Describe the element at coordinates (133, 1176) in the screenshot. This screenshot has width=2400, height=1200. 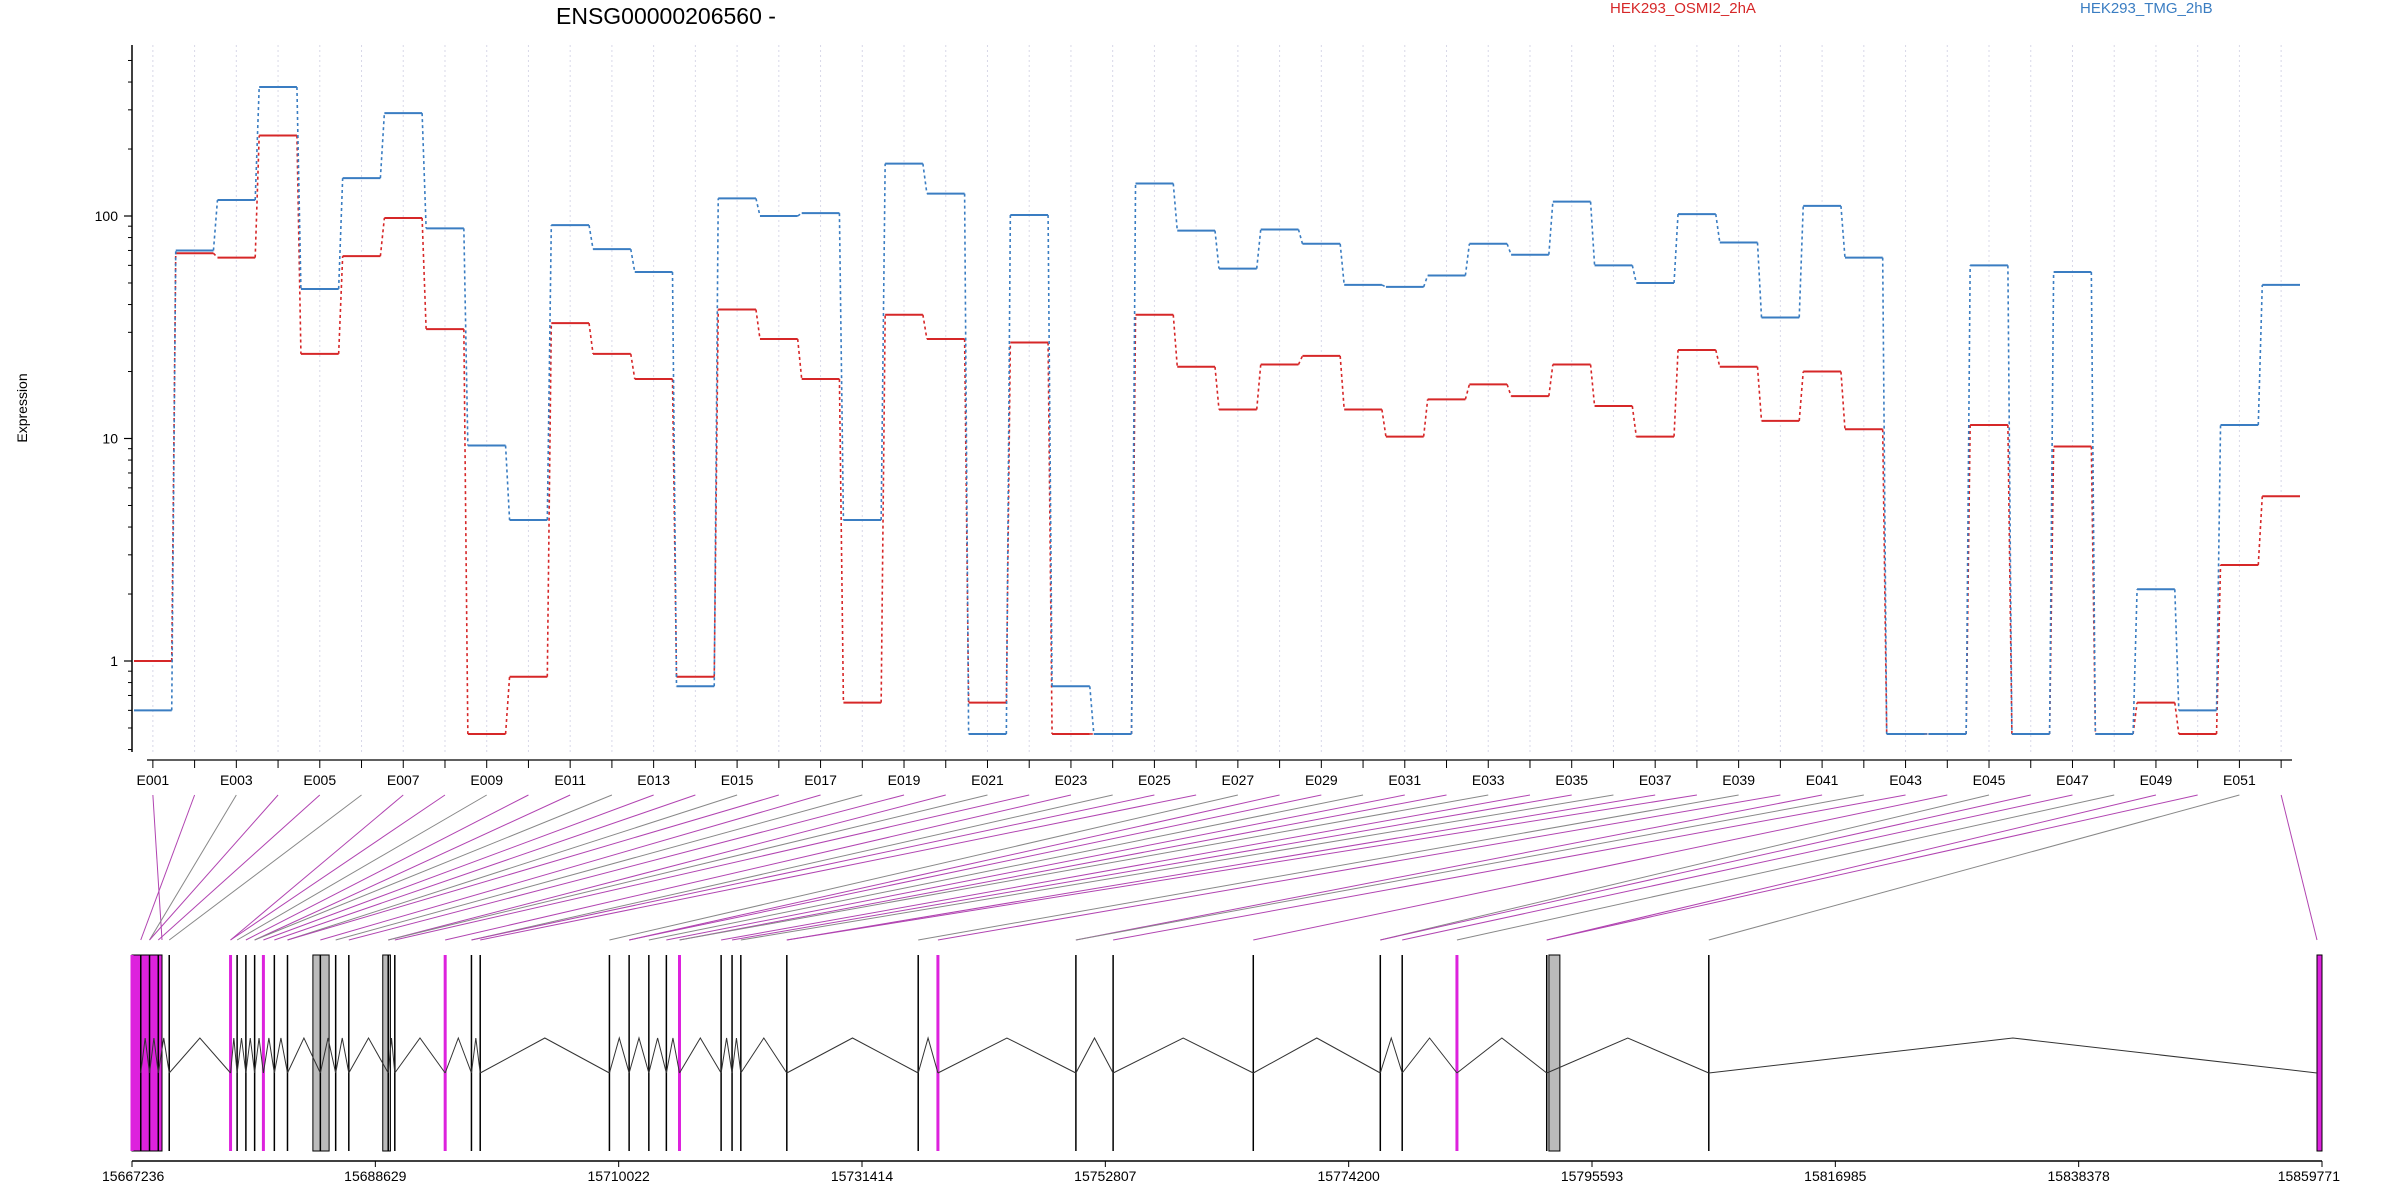
I see `genome-tick-label: 15667236` at that location.